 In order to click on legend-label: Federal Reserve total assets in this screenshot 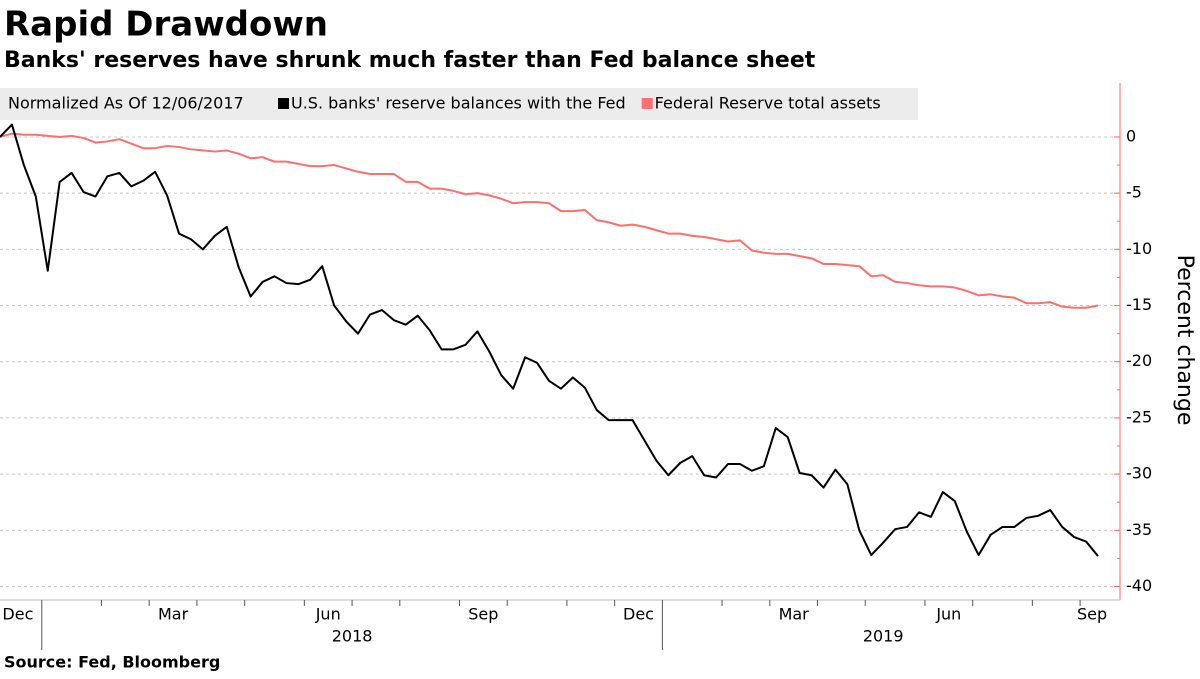, I will do `click(768, 103)`.